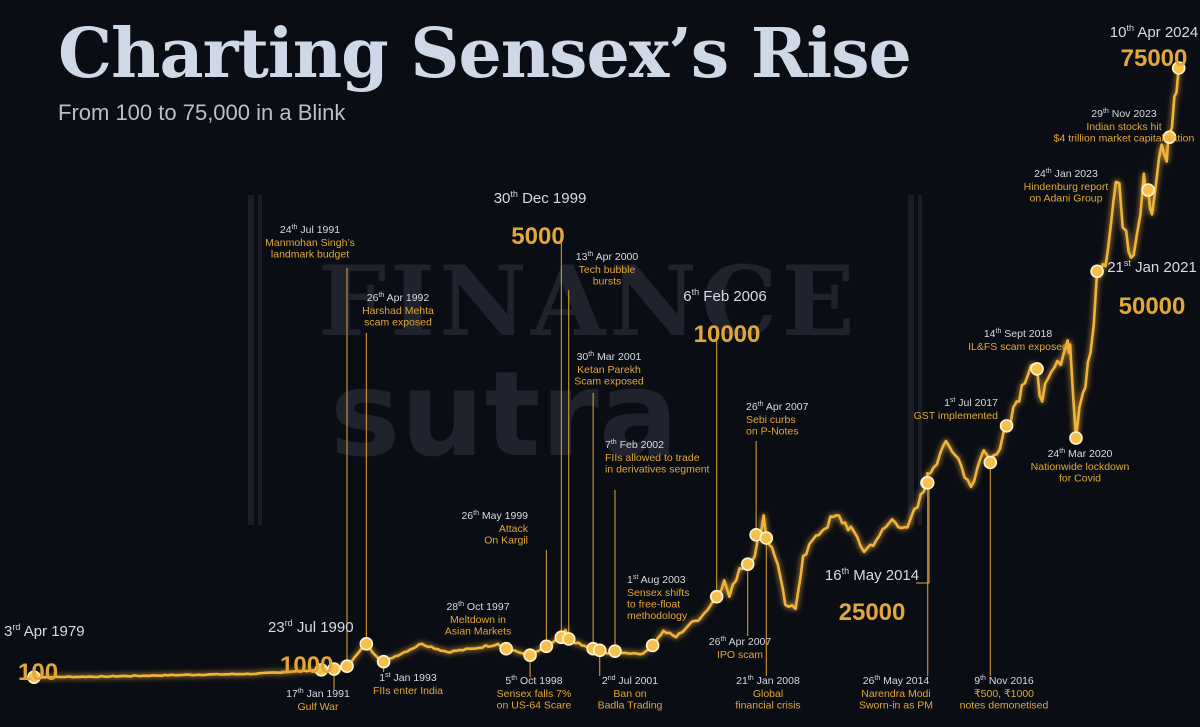 The width and height of the screenshot is (1200, 727). I want to click on event-description: IPO scam, so click(740, 655).